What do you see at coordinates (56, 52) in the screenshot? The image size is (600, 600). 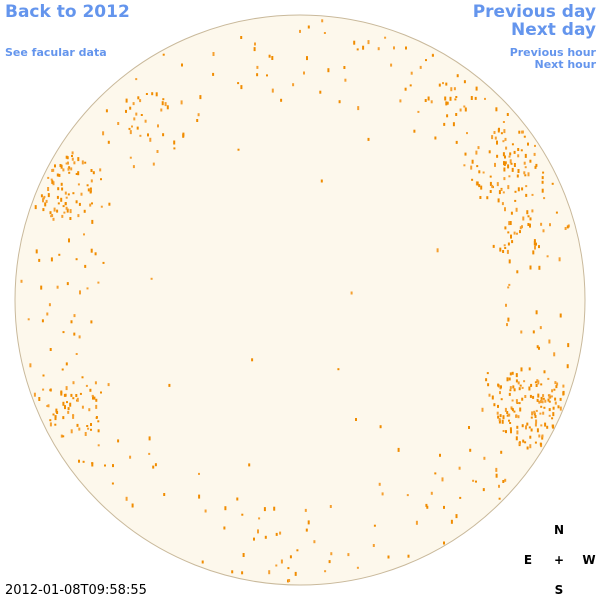 I see `facular-link: See facular data` at bounding box center [56, 52].